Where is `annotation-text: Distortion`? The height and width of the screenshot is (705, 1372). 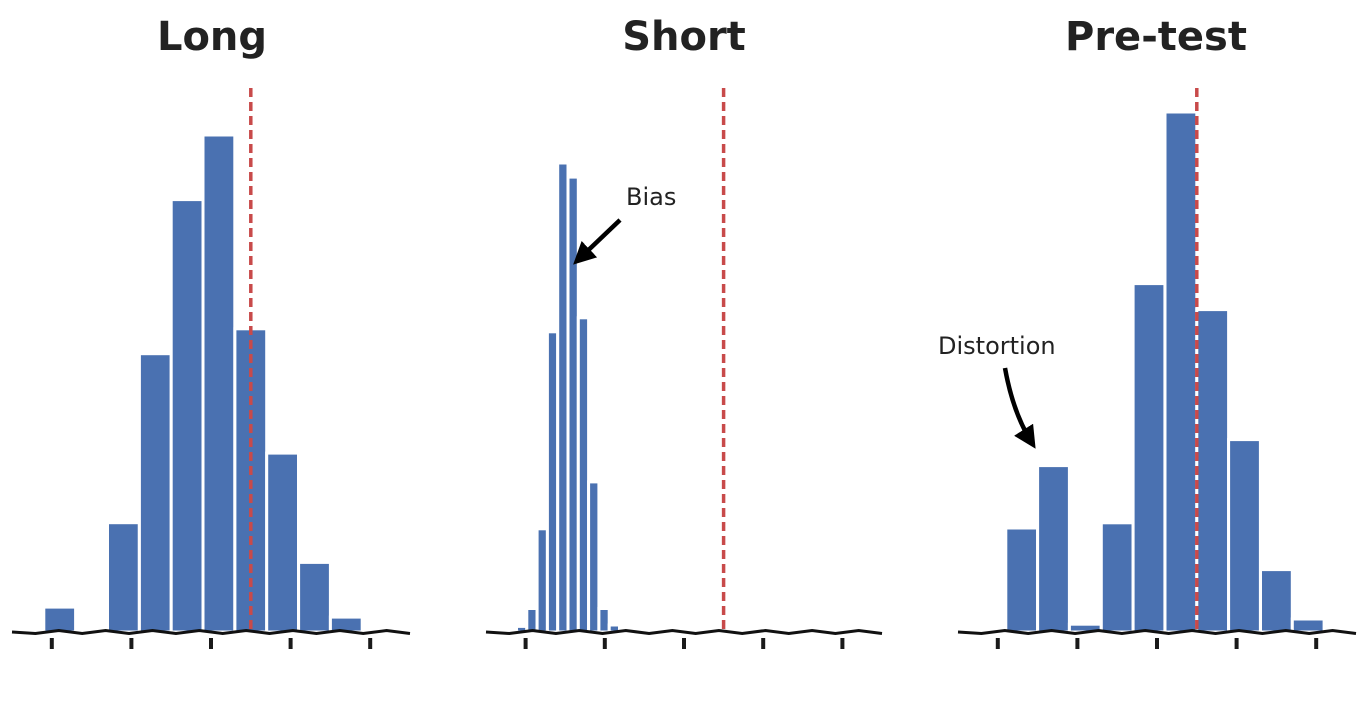
annotation-text: Distortion is located at coordinates (997, 346).